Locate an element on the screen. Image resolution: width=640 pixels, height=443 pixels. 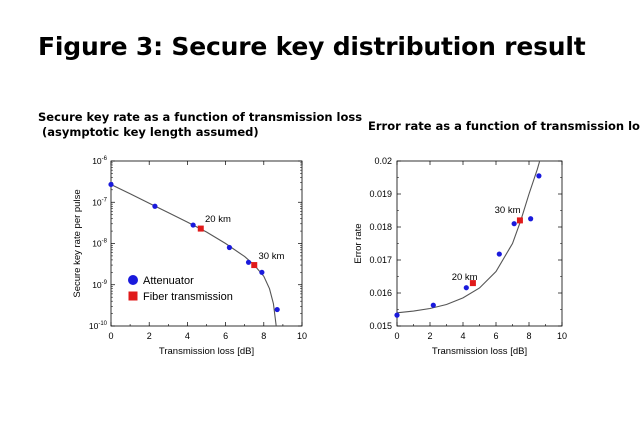
y-tick-label: 10⁻⁶ is located at coordinates (99, 161).